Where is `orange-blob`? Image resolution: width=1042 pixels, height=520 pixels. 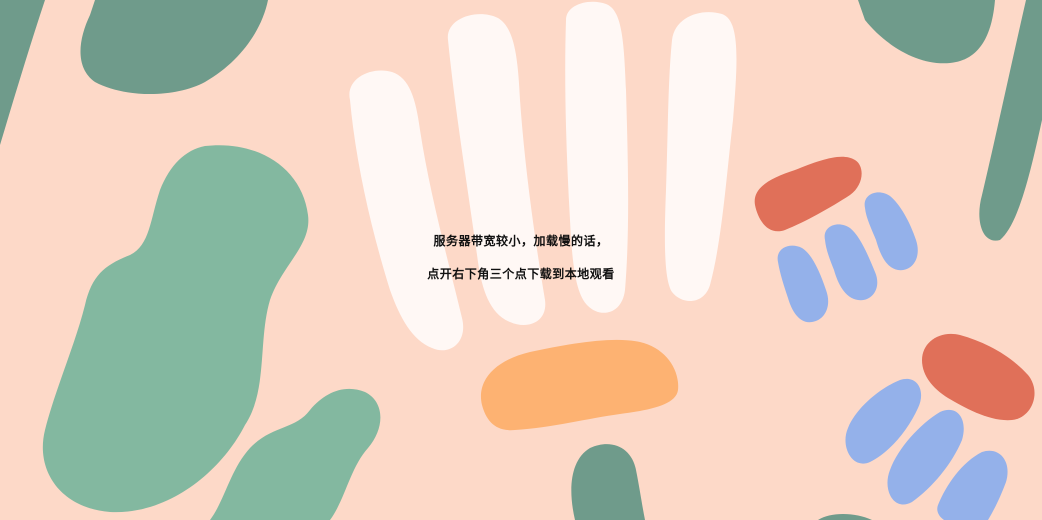 orange-blob is located at coordinates (579, 385).